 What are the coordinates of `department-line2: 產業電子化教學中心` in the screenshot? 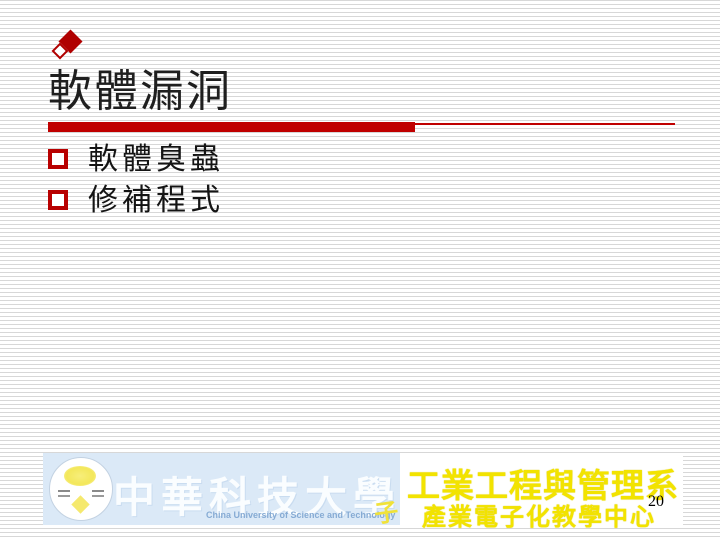 It's located at (539, 517).